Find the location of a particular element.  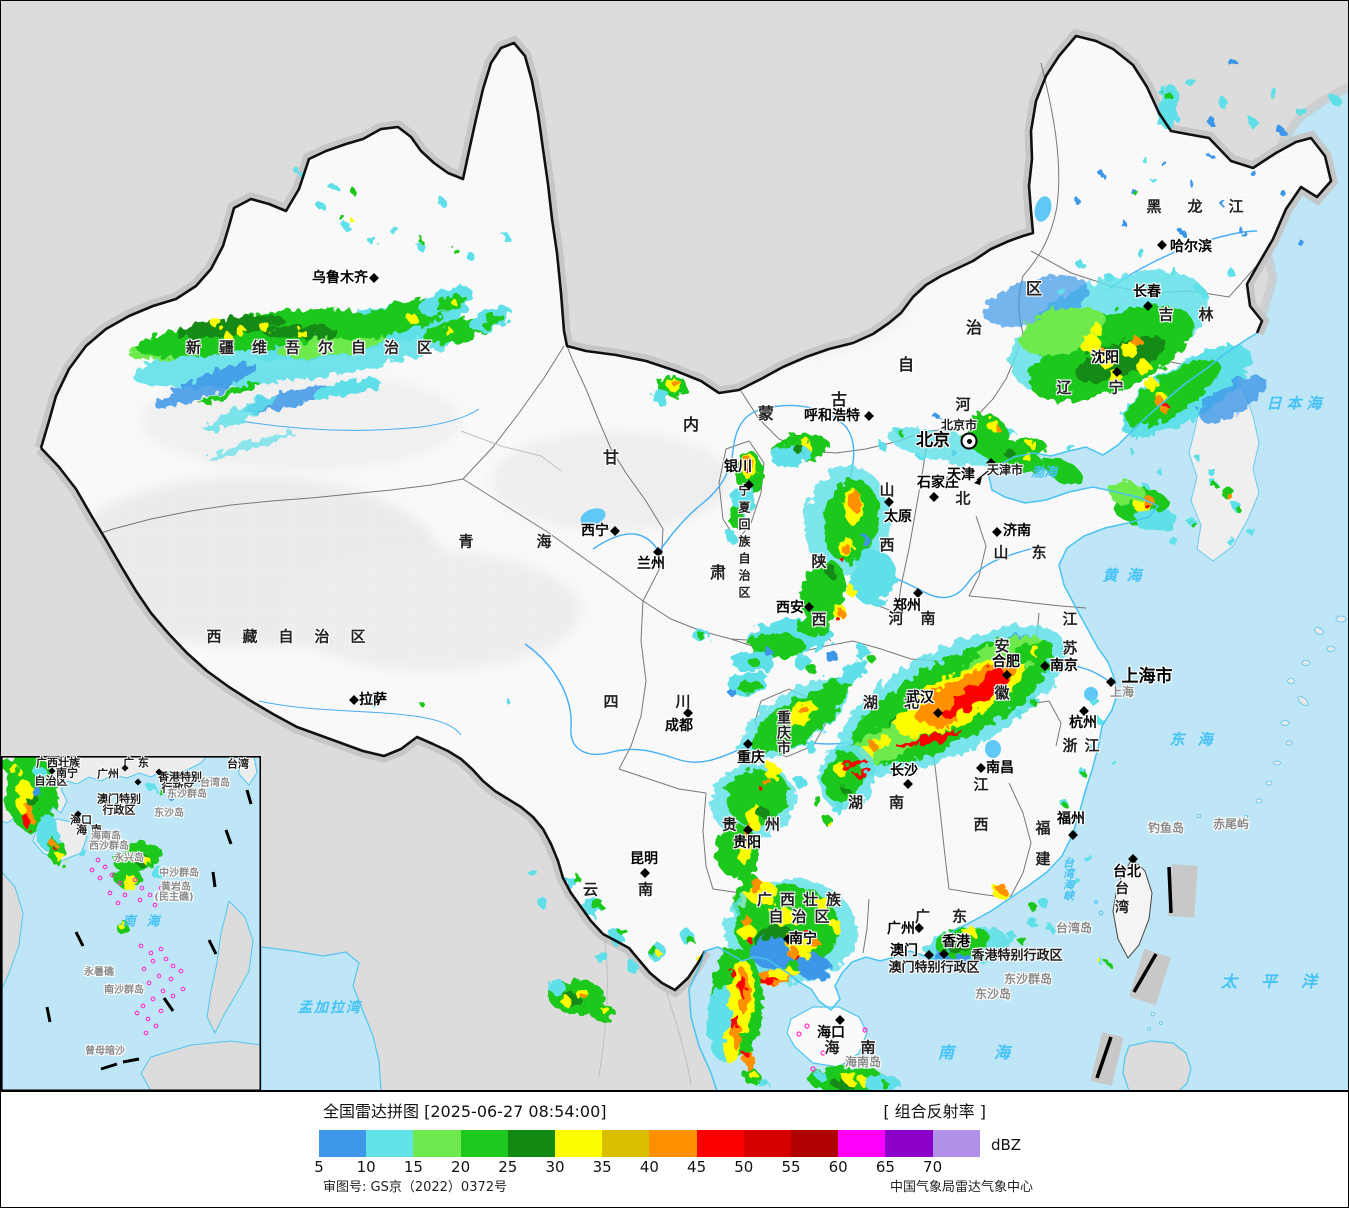

legend-tick-label: 30 is located at coordinates (555, 1167).